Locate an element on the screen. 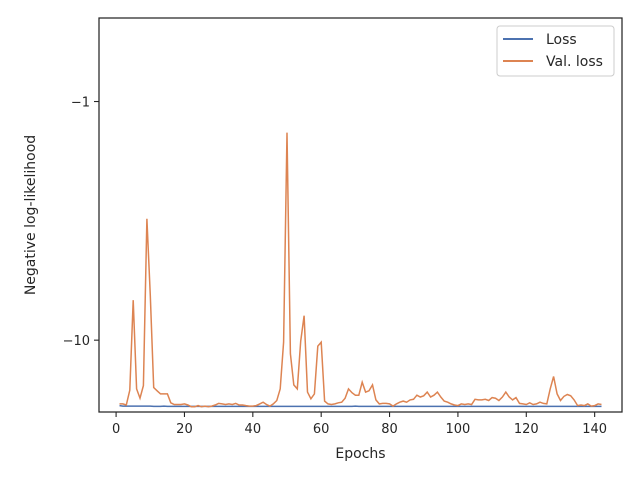  x-axis: 0 20 40 60 80 100 120 140 is located at coordinates (359, 424).